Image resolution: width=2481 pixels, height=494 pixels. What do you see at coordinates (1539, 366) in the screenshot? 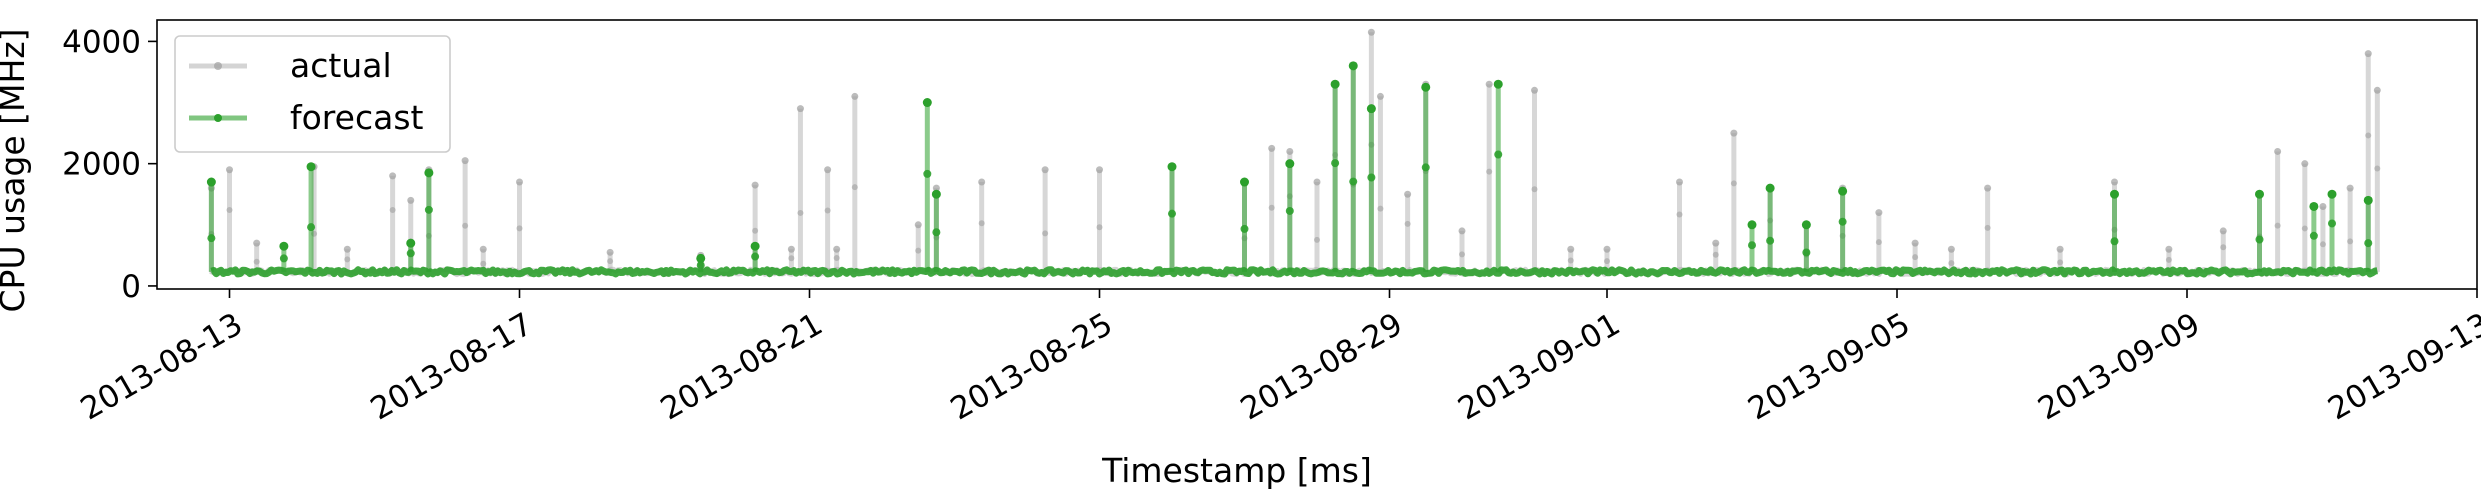
I see `x-tick-label: 2013-09-01` at bounding box center [1539, 366].